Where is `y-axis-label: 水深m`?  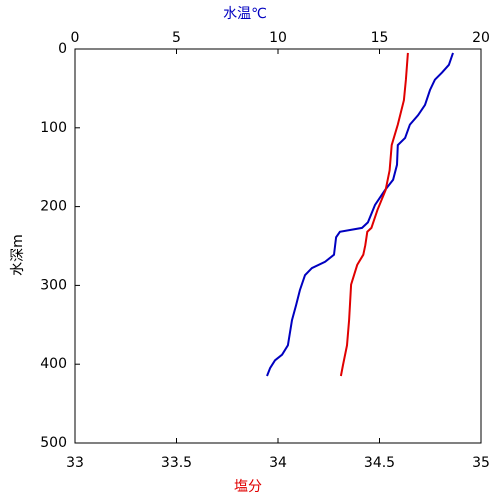
y-axis-label: 水深m is located at coordinates (18, 255).